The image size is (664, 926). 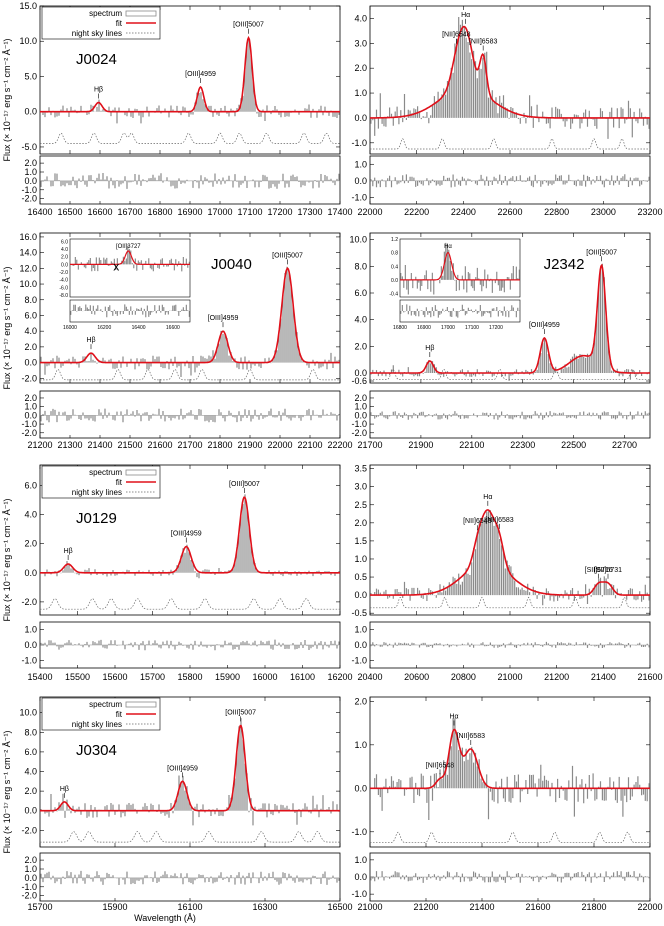 What do you see at coordinates (359, 381) in the screenshot?
I see `y-tick-label: -0.6` at bounding box center [359, 381].